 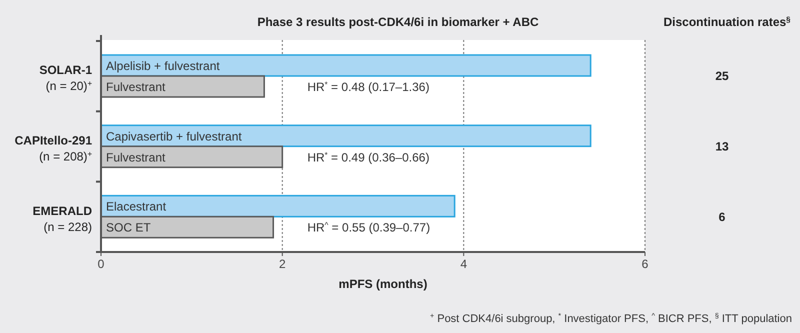 What do you see at coordinates (398, 22) in the screenshot?
I see `chart-title: Phase 3 results post-CDK4/6i in biomarker + ABC` at bounding box center [398, 22].